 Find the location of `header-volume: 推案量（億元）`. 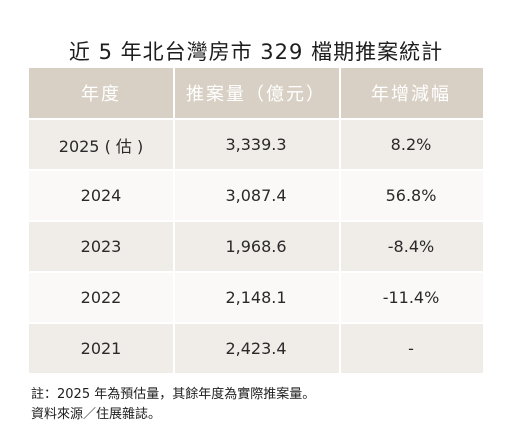

header-volume: 推案量（億元） is located at coordinates (256, 93).